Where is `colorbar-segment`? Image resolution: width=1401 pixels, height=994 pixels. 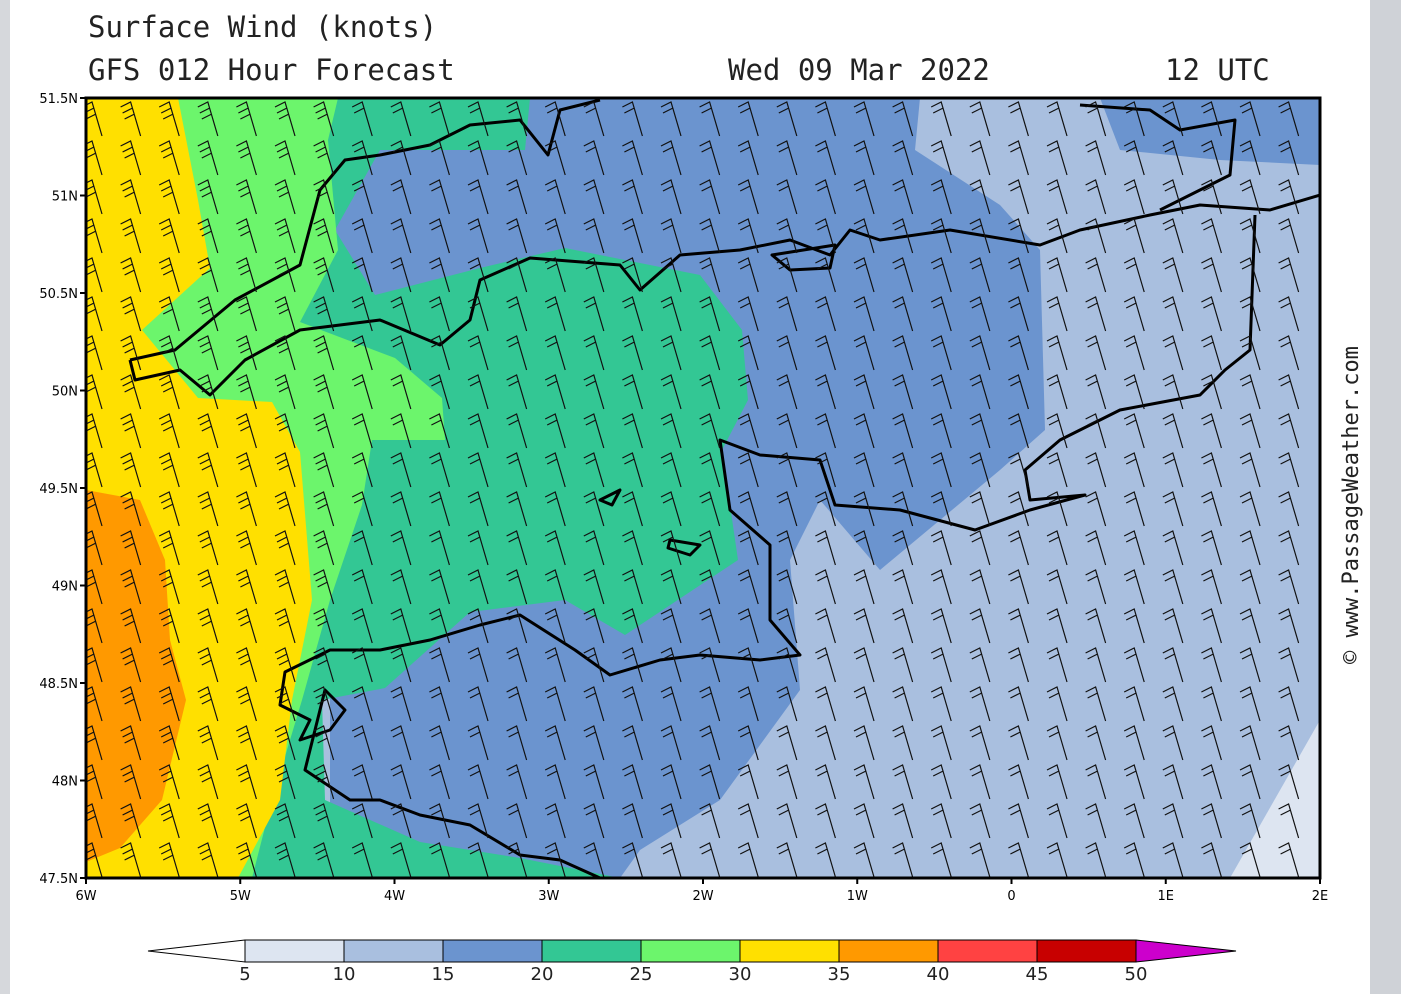
colorbar-segment is located at coordinates (888, 951).